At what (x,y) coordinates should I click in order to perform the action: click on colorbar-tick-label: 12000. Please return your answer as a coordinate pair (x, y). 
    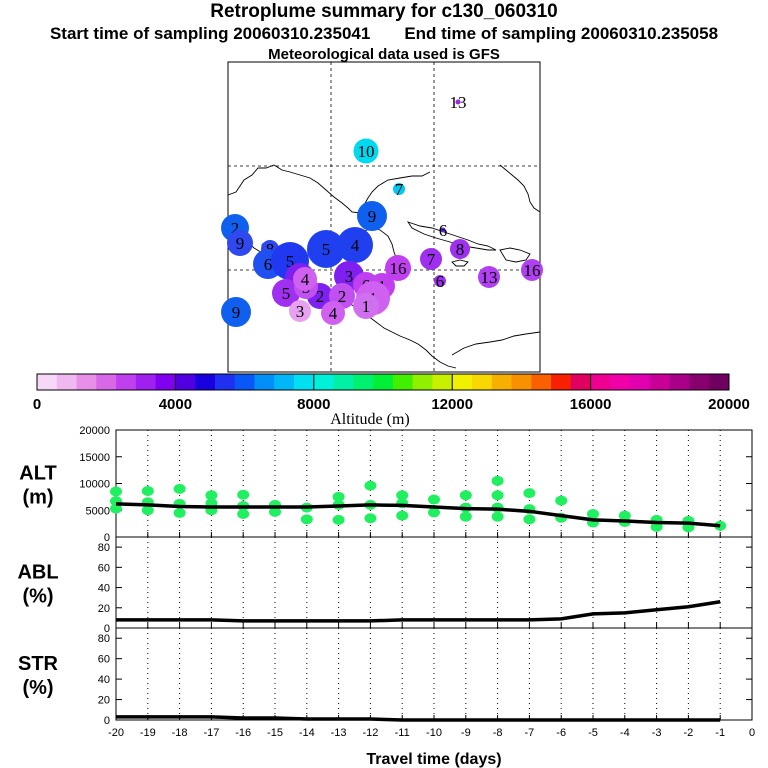
    Looking at the image, I should click on (452, 404).